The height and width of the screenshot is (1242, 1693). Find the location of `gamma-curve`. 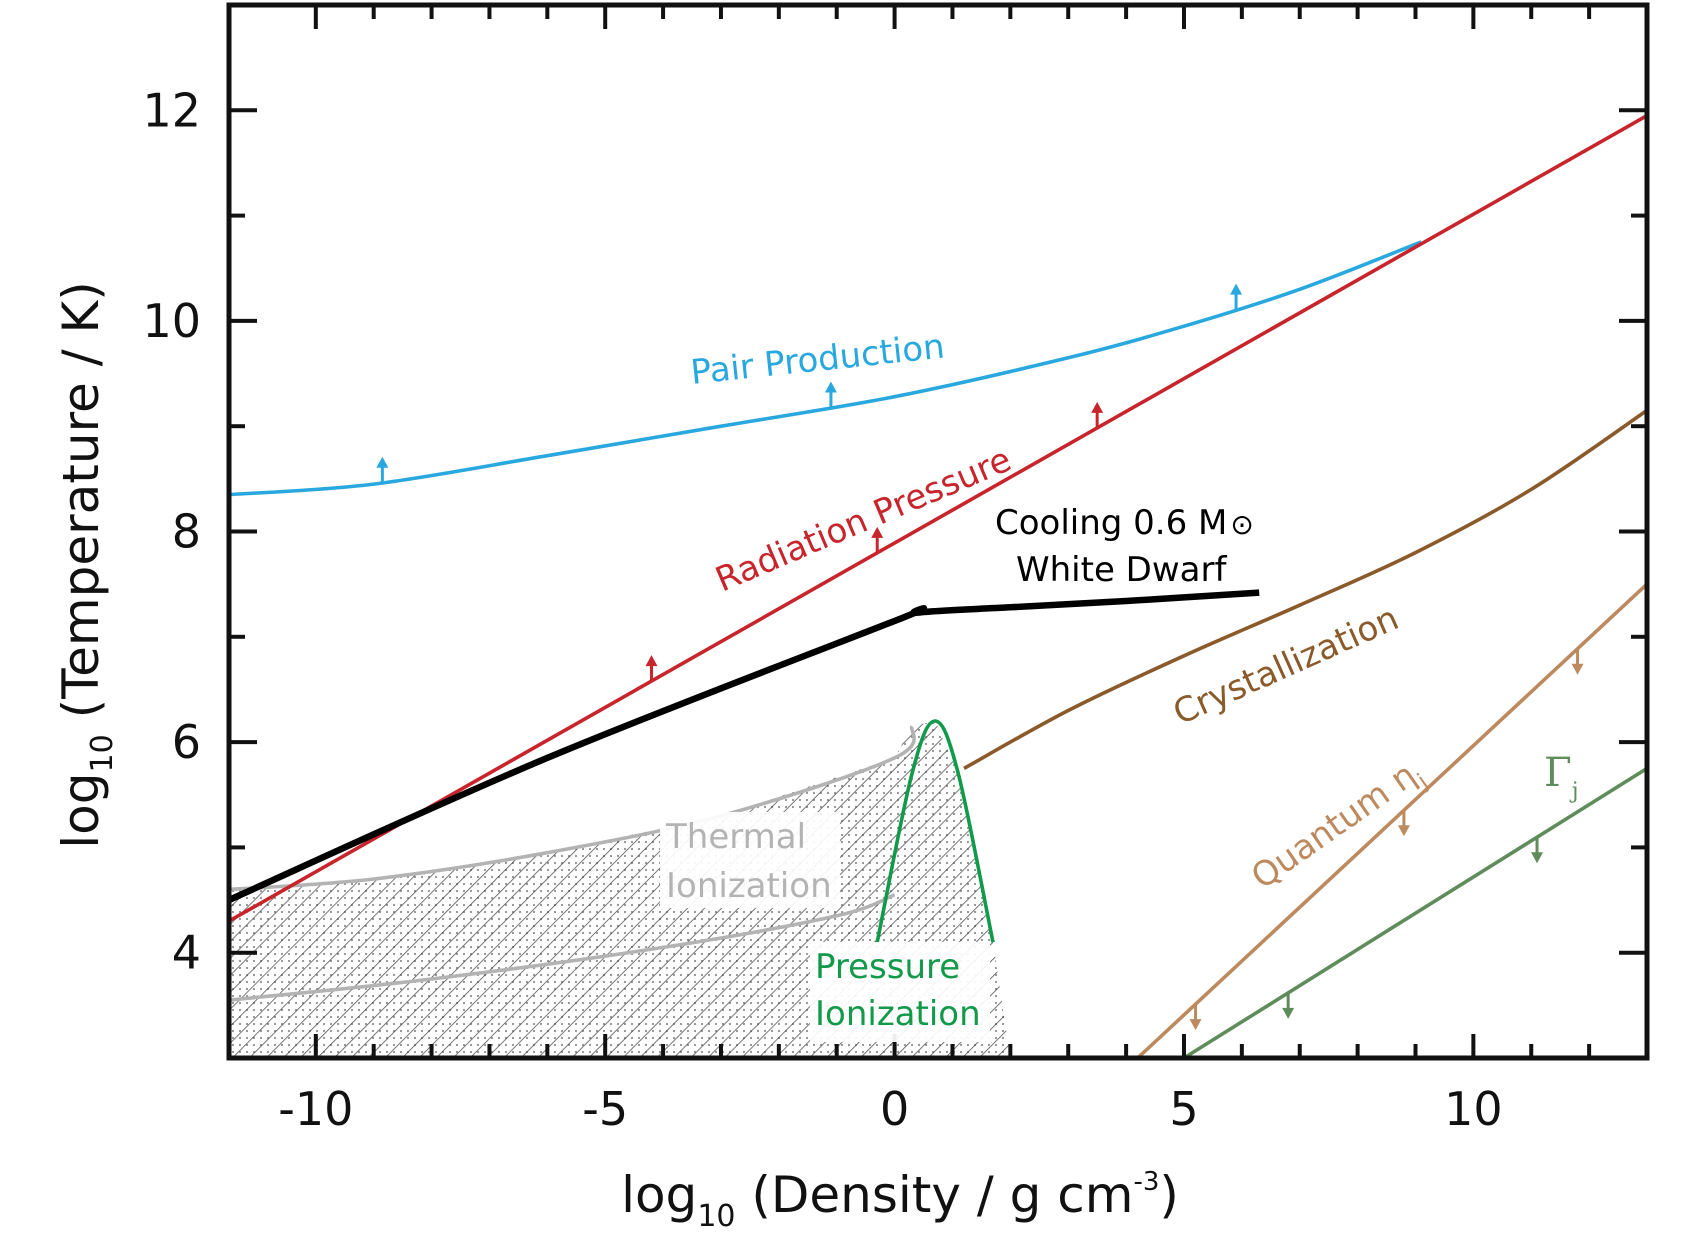

gamma-curve is located at coordinates (1415, 913).